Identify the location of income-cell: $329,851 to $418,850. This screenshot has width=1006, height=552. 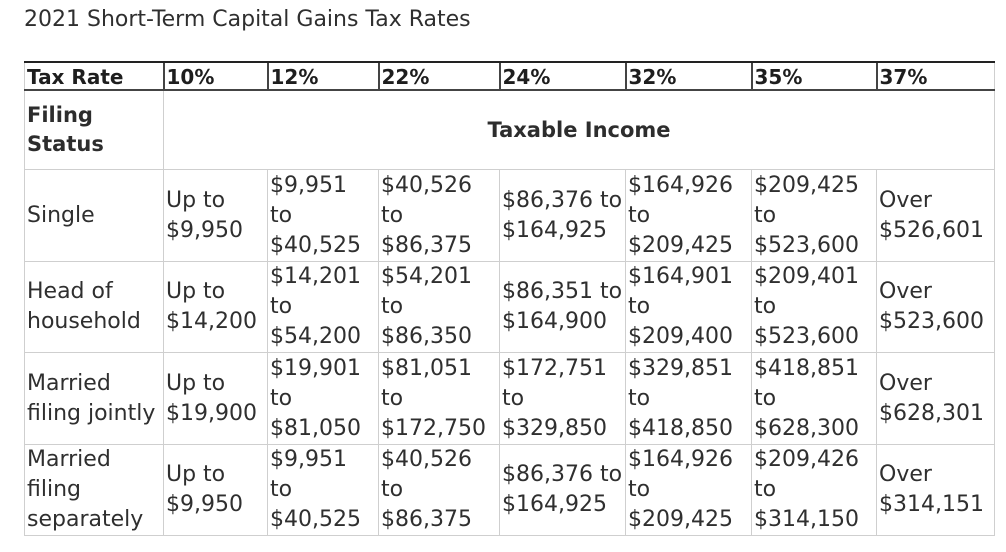
(688, 398).